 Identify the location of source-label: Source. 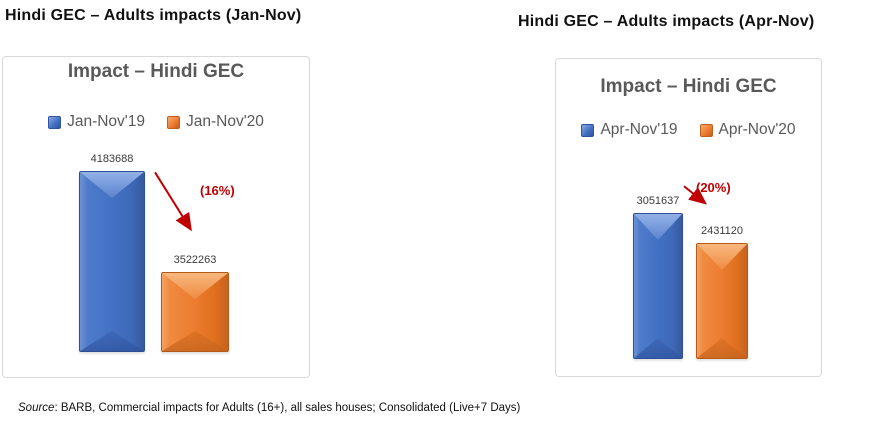
(36, 408).